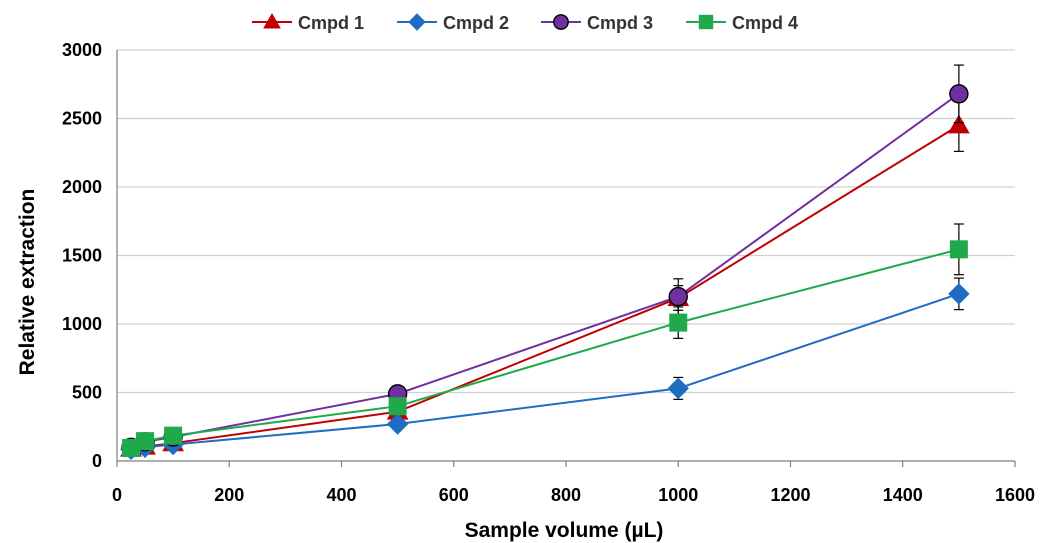 This screenshot has height=543, width=1042. I want to click on y-tick-label: 1500, so click(82, 256).